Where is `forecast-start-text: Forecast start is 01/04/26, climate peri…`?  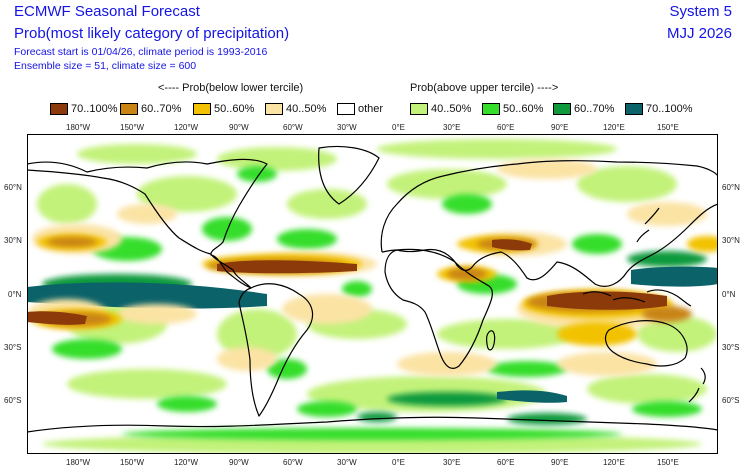 forecast-start-text: Forecast start is 01/04/26, climate peri… is located at coordinates (141, 52).